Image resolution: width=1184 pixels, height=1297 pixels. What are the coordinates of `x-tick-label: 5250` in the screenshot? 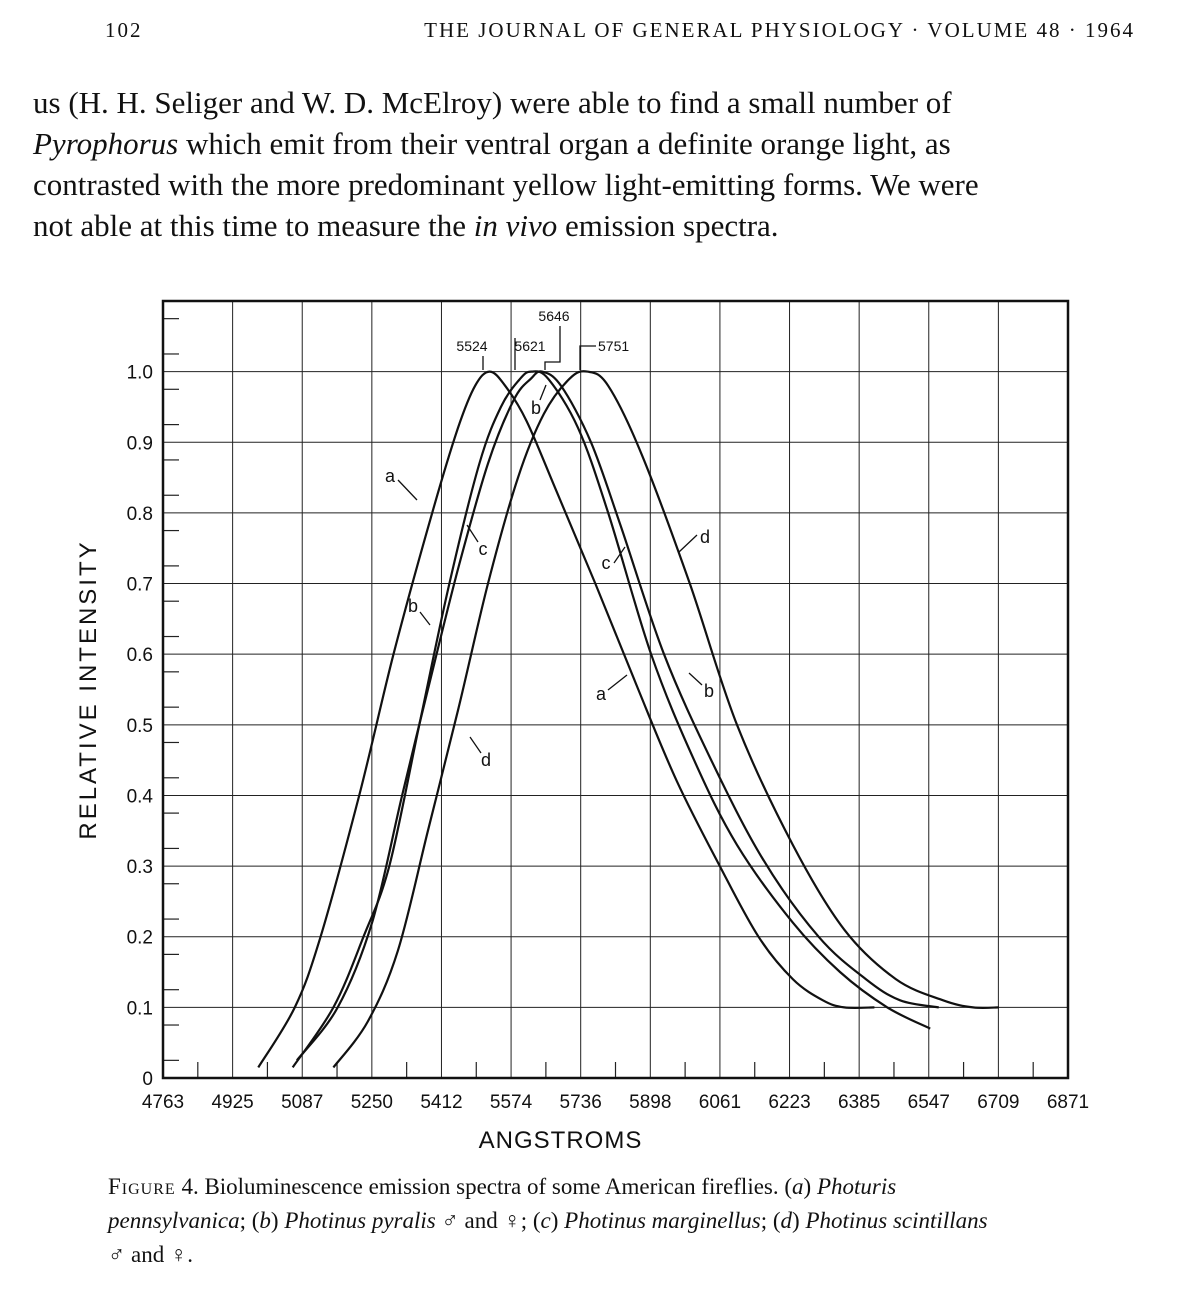 It's located at (372, 1102).